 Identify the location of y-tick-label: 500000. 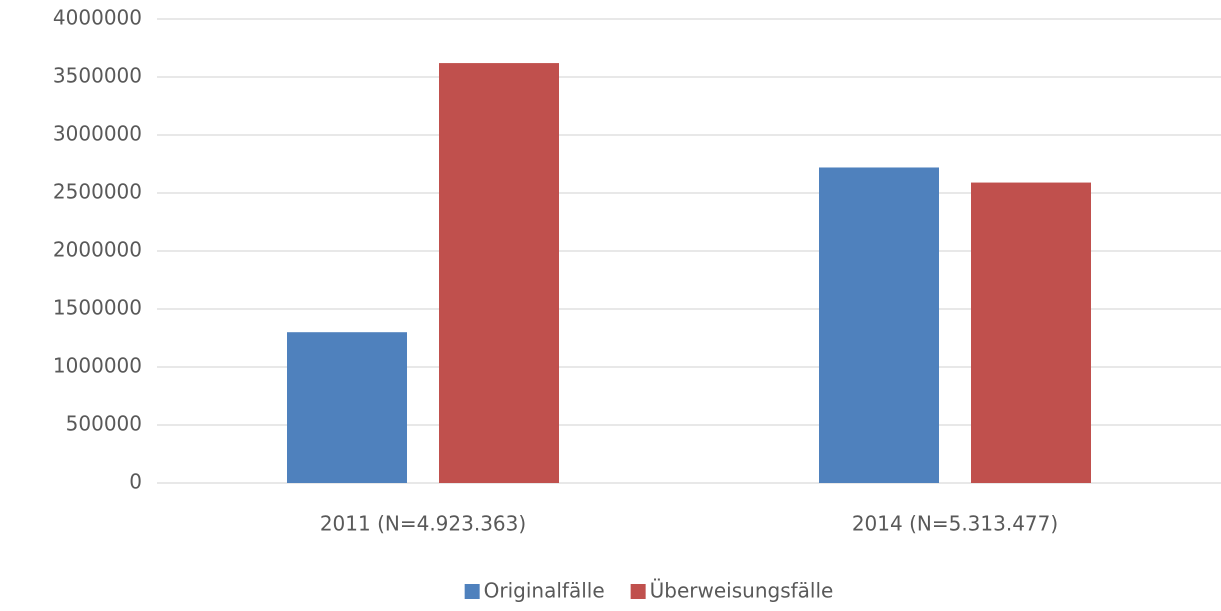
(104, 424).